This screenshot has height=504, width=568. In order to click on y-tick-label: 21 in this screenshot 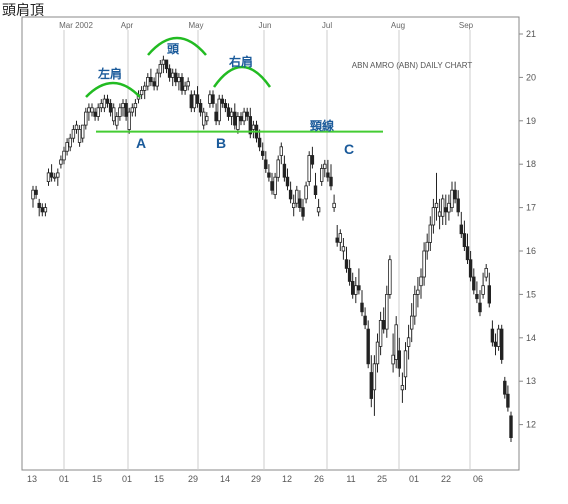, I will do `click(531, 34)`.